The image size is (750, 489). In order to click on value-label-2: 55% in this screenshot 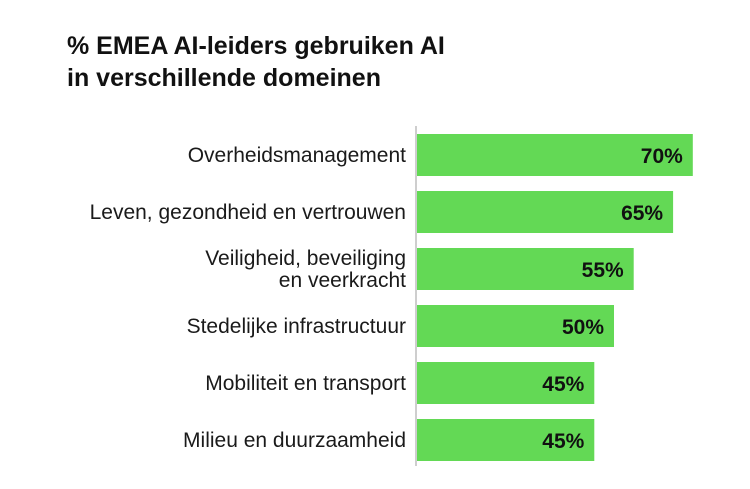, I will do `click(603, 270)`.